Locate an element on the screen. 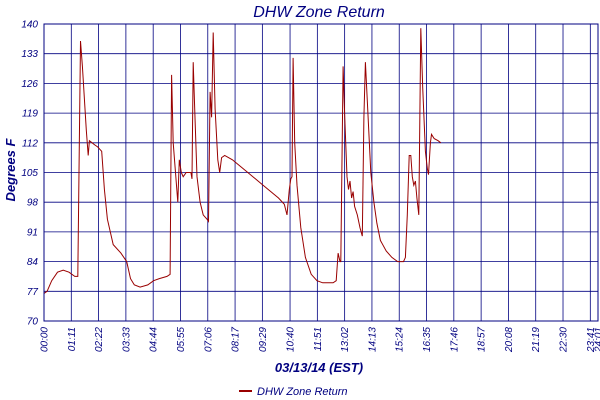 This screenshot has height=400, width=600. x-tick-label: 10:40 is located at coordinates (291, 339).